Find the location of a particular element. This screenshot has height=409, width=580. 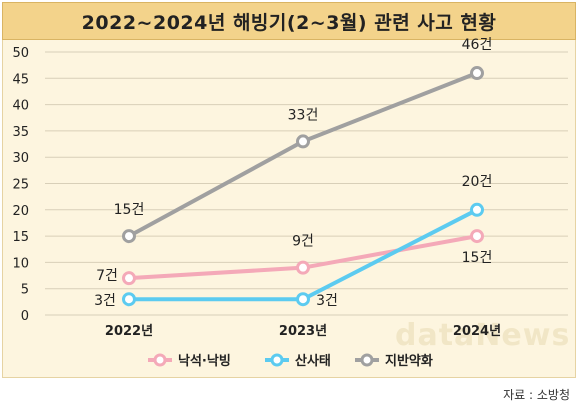

chart-title: 2022~2024년 해빙기(2~3월) 관련 사고 현황 is located at coordinates (289, 22).